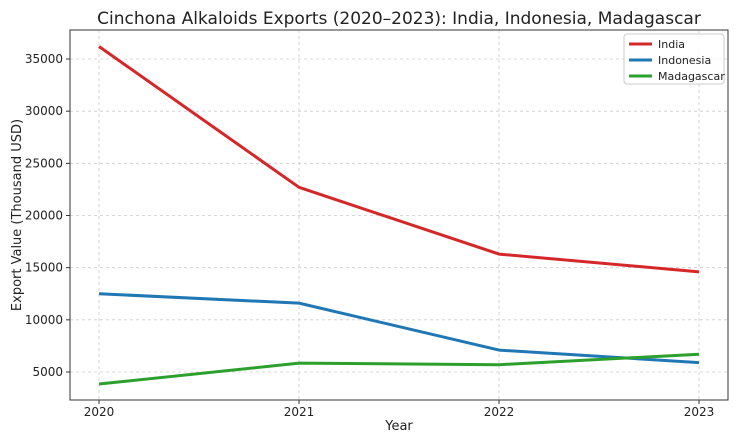 This screenshot has height=444, width=740. Describe the element at coordinates (44, 163) in the screenshot. I see `y-tick-label: 25000` at that location.